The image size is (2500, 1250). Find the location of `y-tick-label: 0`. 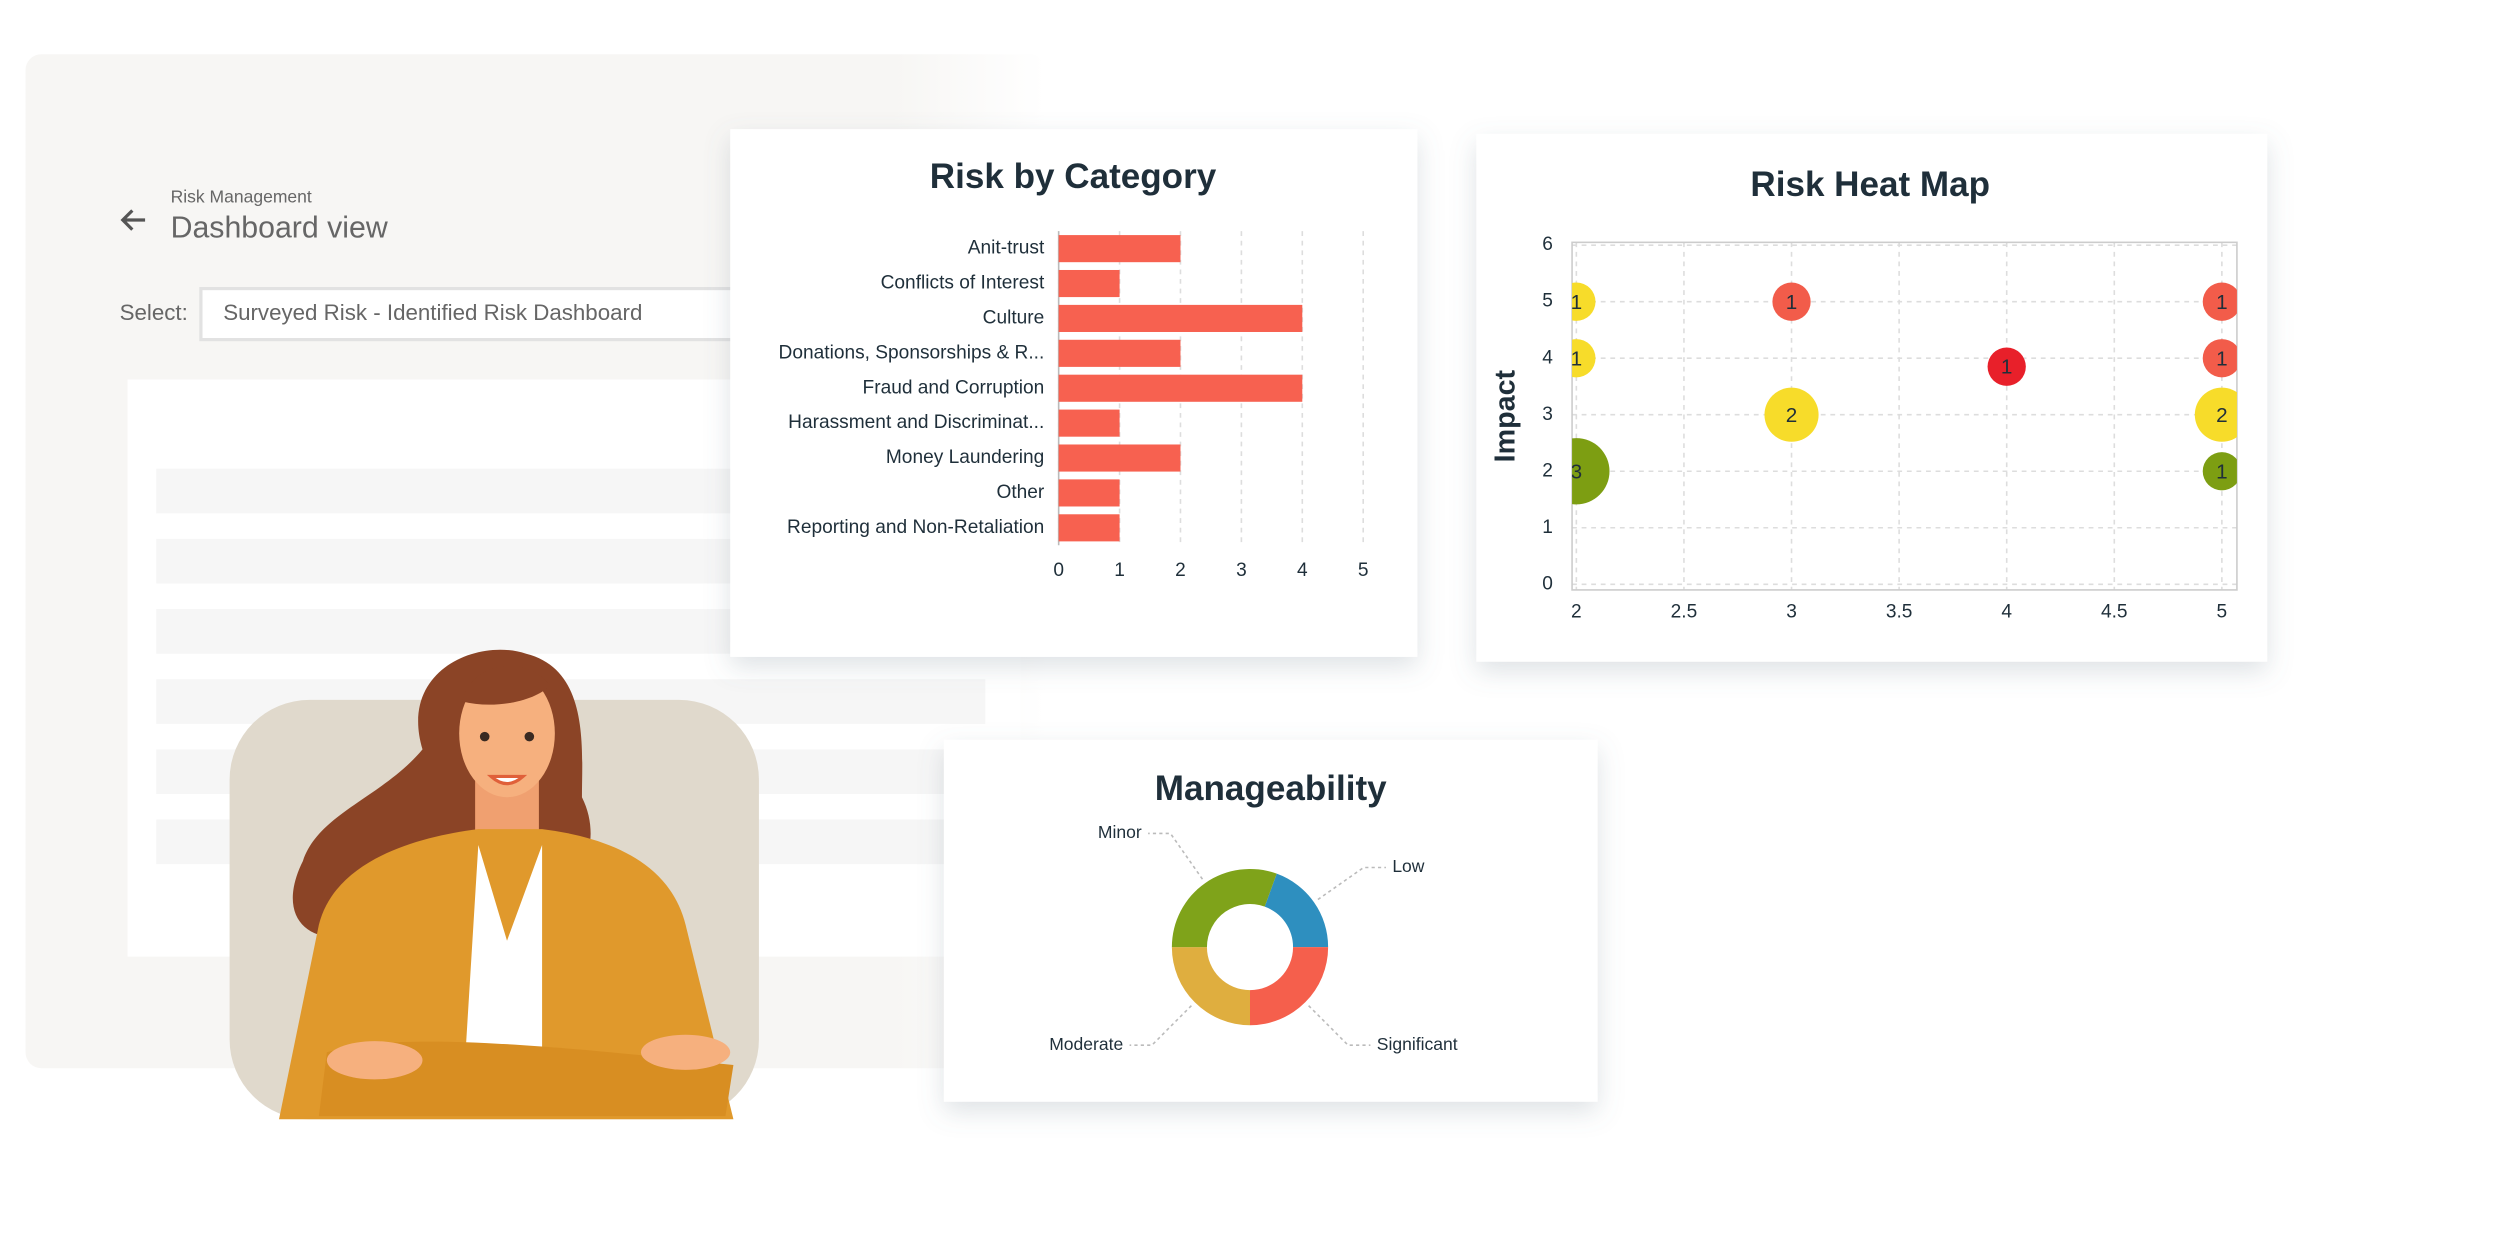

y-tick-label: 0 is located at coordinates (1547, 583).